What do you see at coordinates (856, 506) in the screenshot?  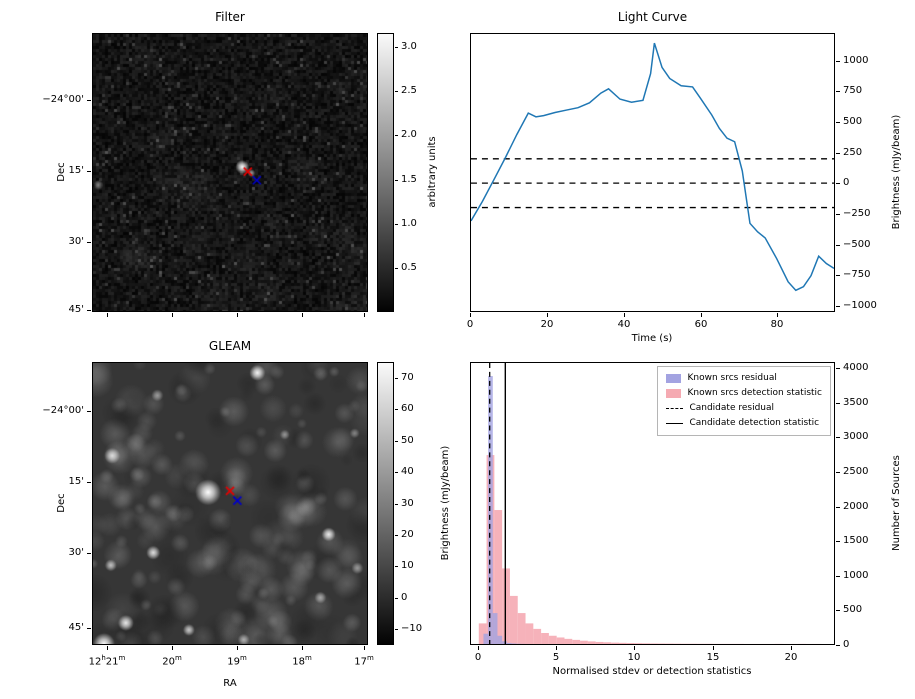 I see `tick-label: 2000` at bounding box center [856, 506].